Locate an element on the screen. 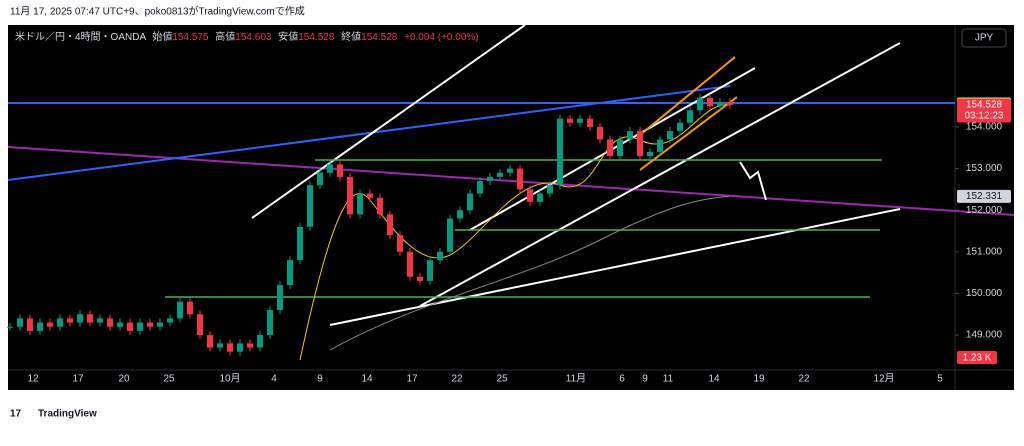 This screenshot has width=1024, height=446. y-tick-label: 149.000 is located at coordinates (984, 335).